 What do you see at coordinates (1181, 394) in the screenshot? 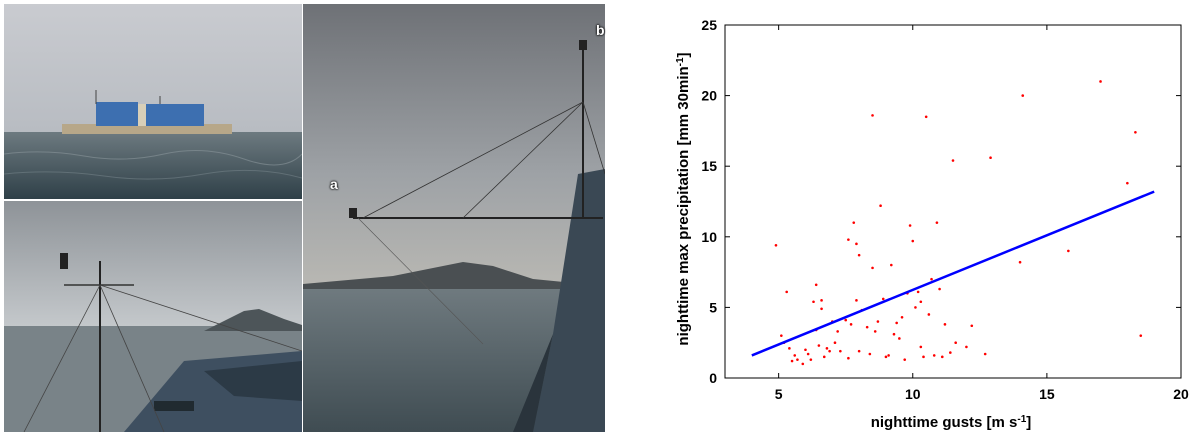
I see `x-tick-label: 20` at bounding box center [1181, 394].